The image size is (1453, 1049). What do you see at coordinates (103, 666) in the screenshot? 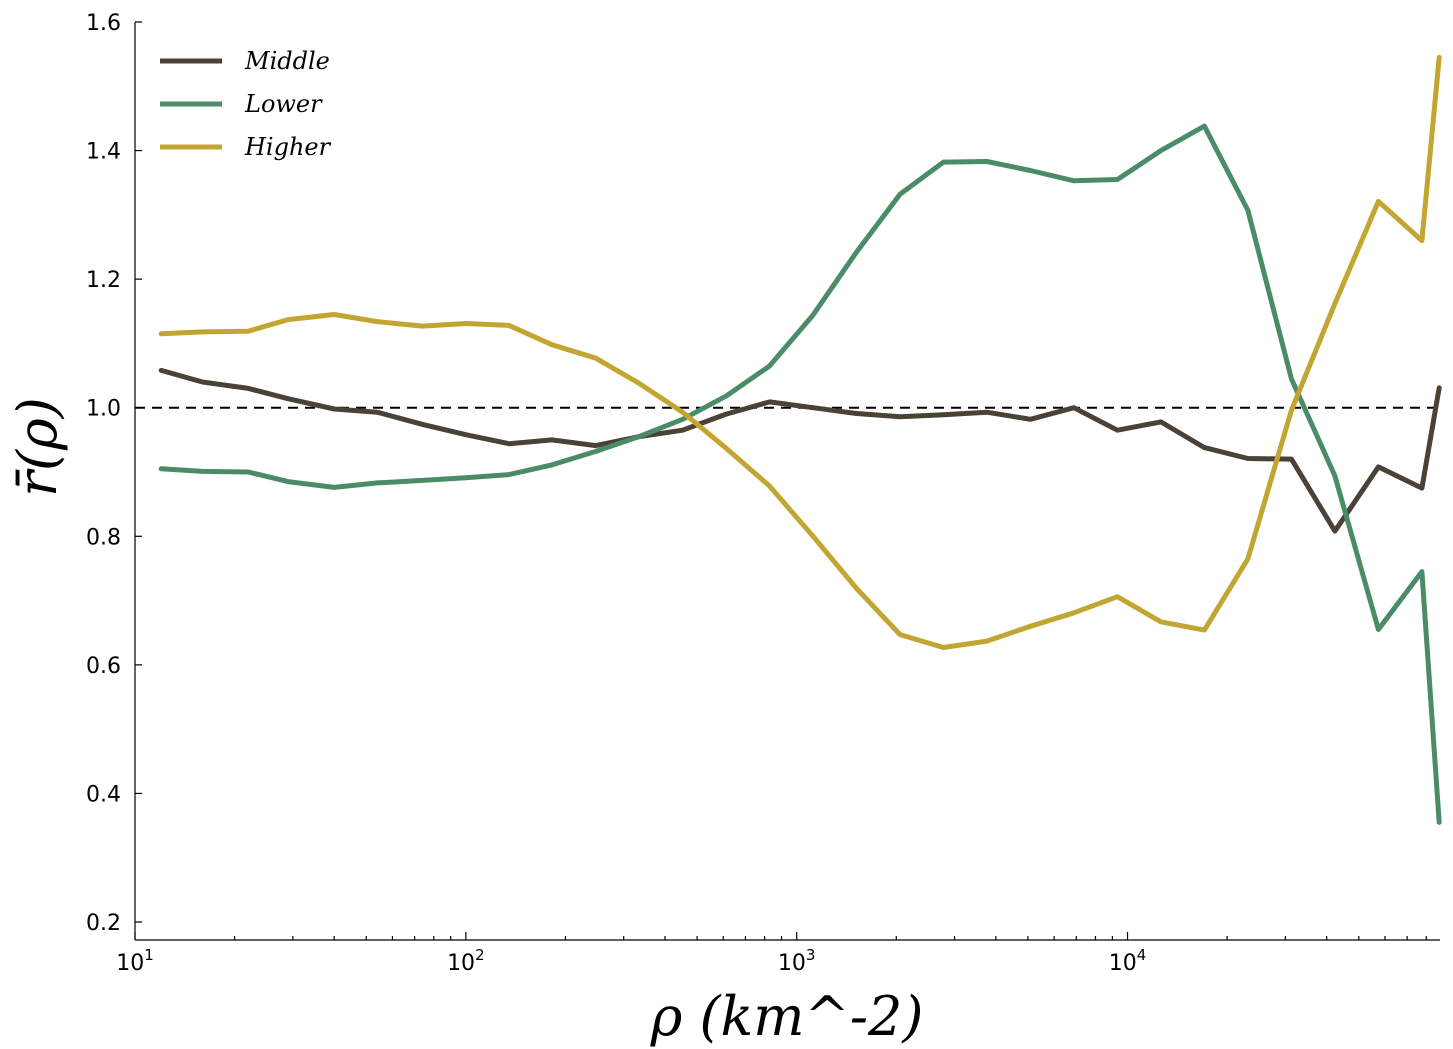
I see `y-tick-label: 0.6` at bounding box center [103, 666].